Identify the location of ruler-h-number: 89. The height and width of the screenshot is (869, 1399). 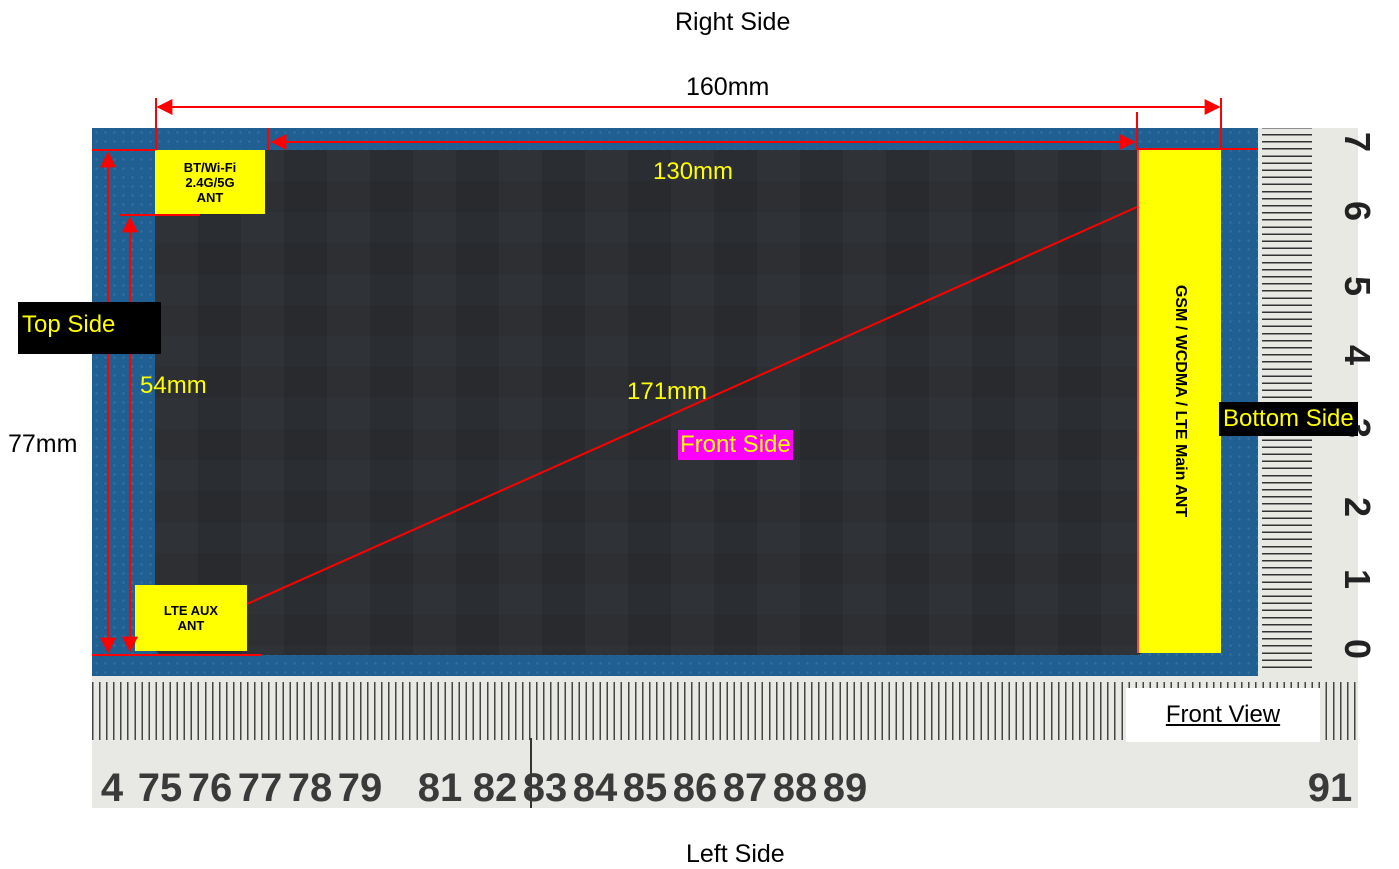
(845, 788).